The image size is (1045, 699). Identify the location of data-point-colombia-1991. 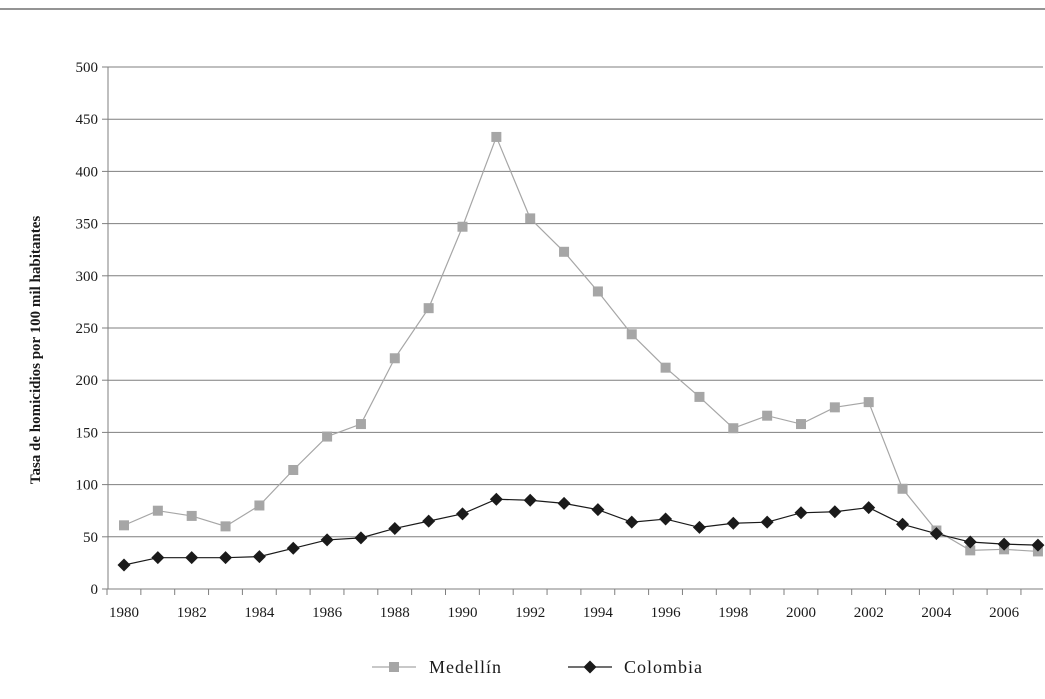
(496, 499).